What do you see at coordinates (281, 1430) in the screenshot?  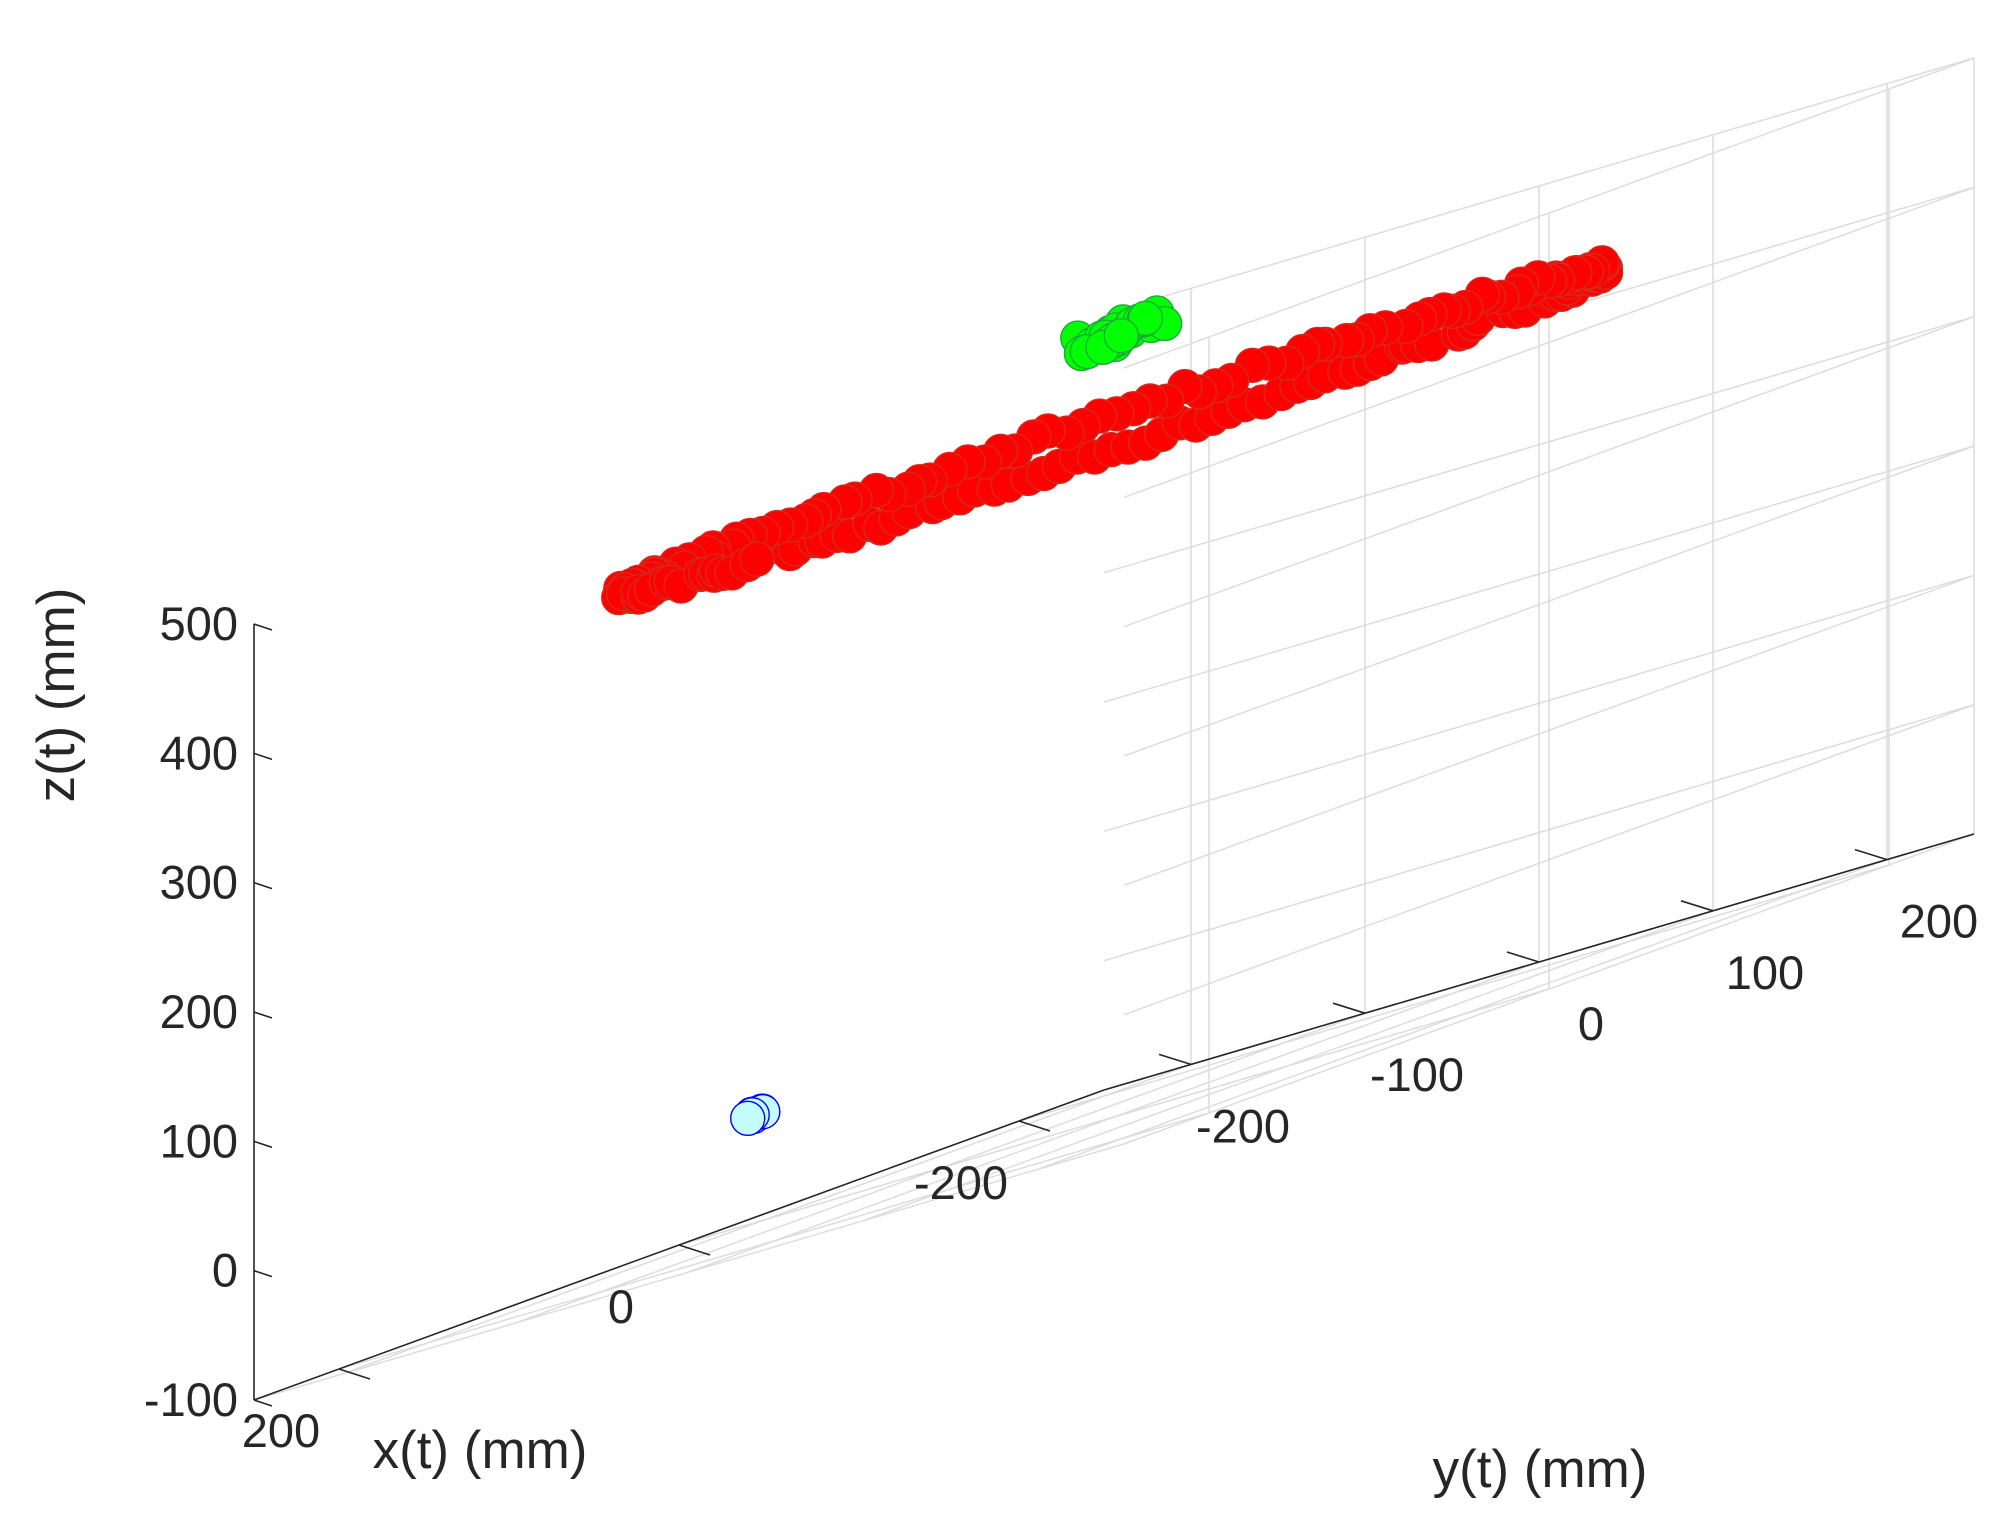 I see `x-tick-label: 200` at bounding box center [281, 1430].